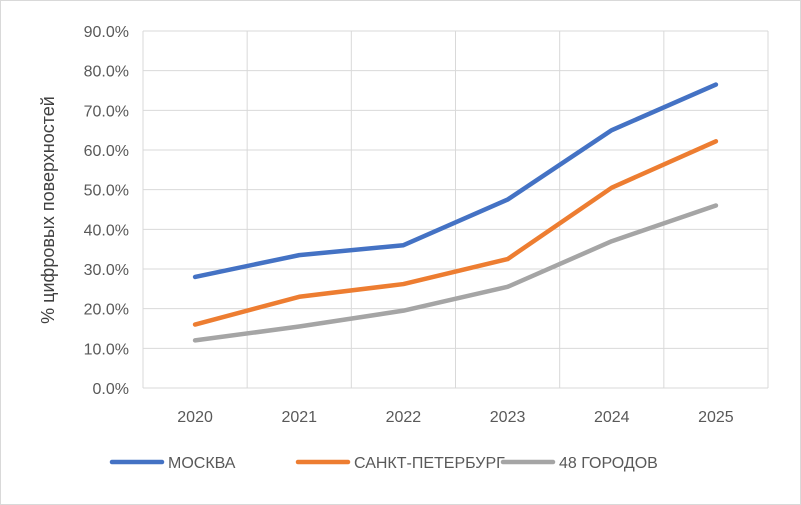 This screenshot has height=505, width=801. What do you see at coordinates (111, 389) in the screenshot?
I see `y-tick-label: 0.0%` at bounding box center [111, 389].